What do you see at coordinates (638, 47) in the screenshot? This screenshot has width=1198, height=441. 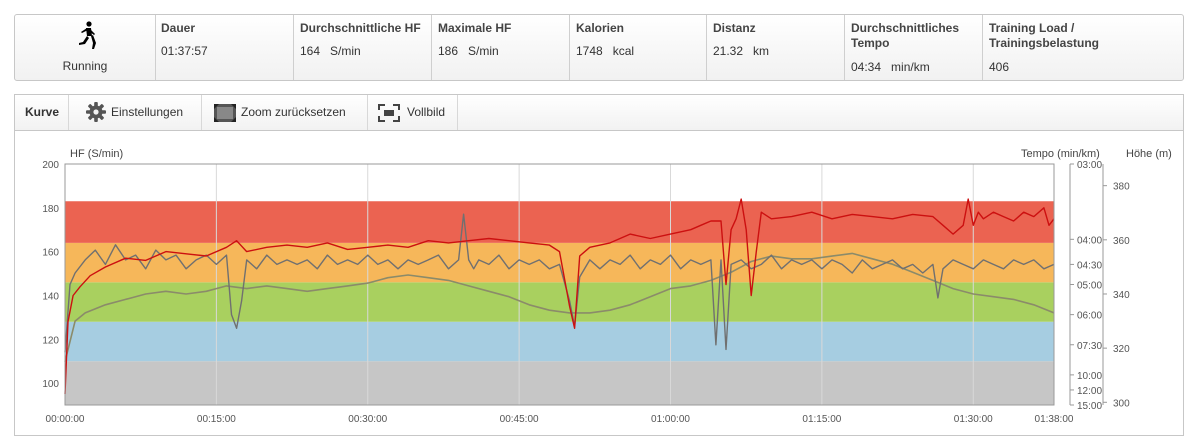 I see `calories-cell: Kalorien 1748 kcal` at bounding box center [638, 47].